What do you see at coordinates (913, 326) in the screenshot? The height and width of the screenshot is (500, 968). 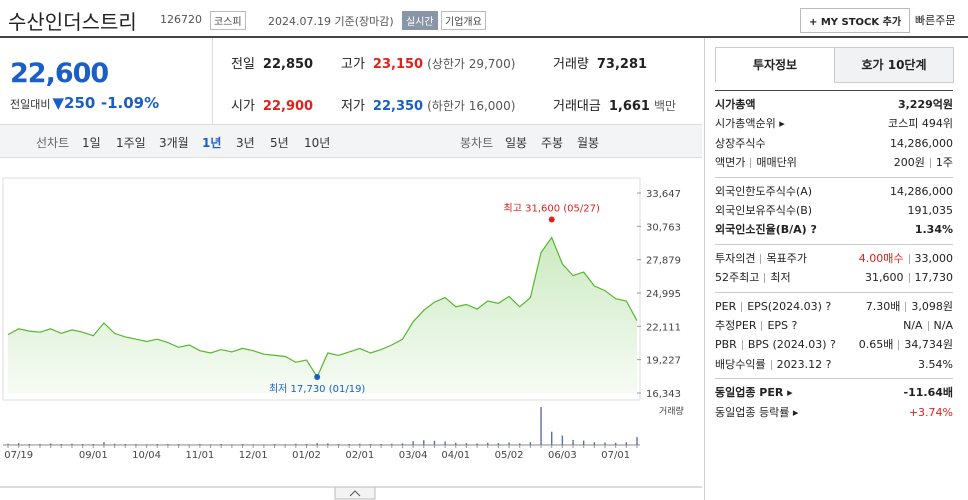 I see `info-value-part: N/A` at bounding box center [913, 326].